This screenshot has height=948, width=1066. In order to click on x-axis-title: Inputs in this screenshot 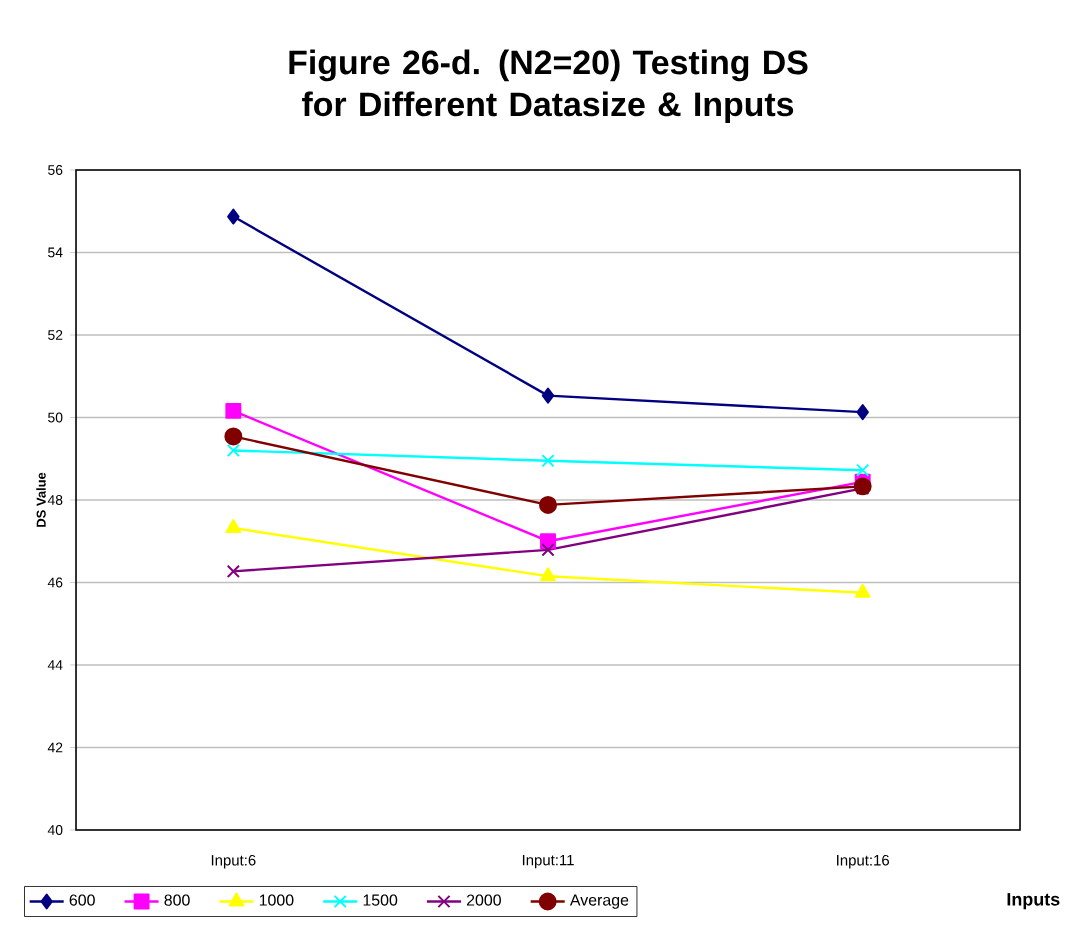, I will do `click(1033, 901)`.